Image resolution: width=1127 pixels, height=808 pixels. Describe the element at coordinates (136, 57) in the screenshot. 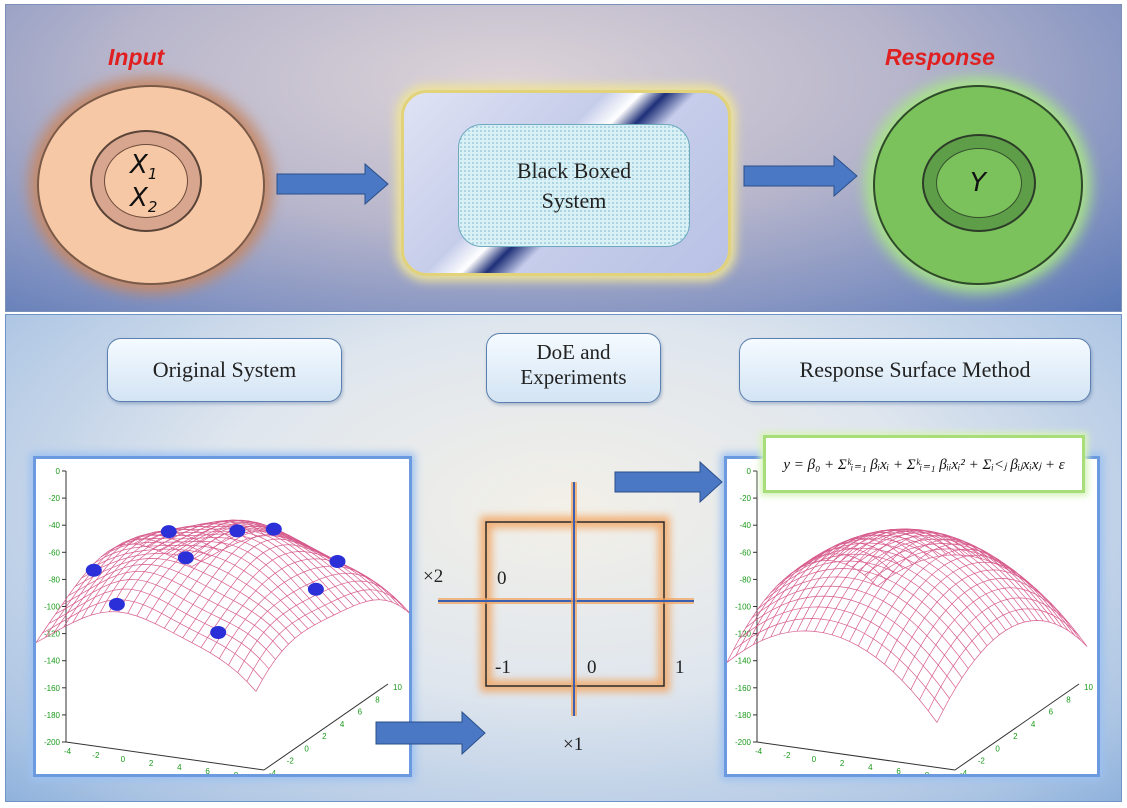

I see `input-label: Input` at that location.